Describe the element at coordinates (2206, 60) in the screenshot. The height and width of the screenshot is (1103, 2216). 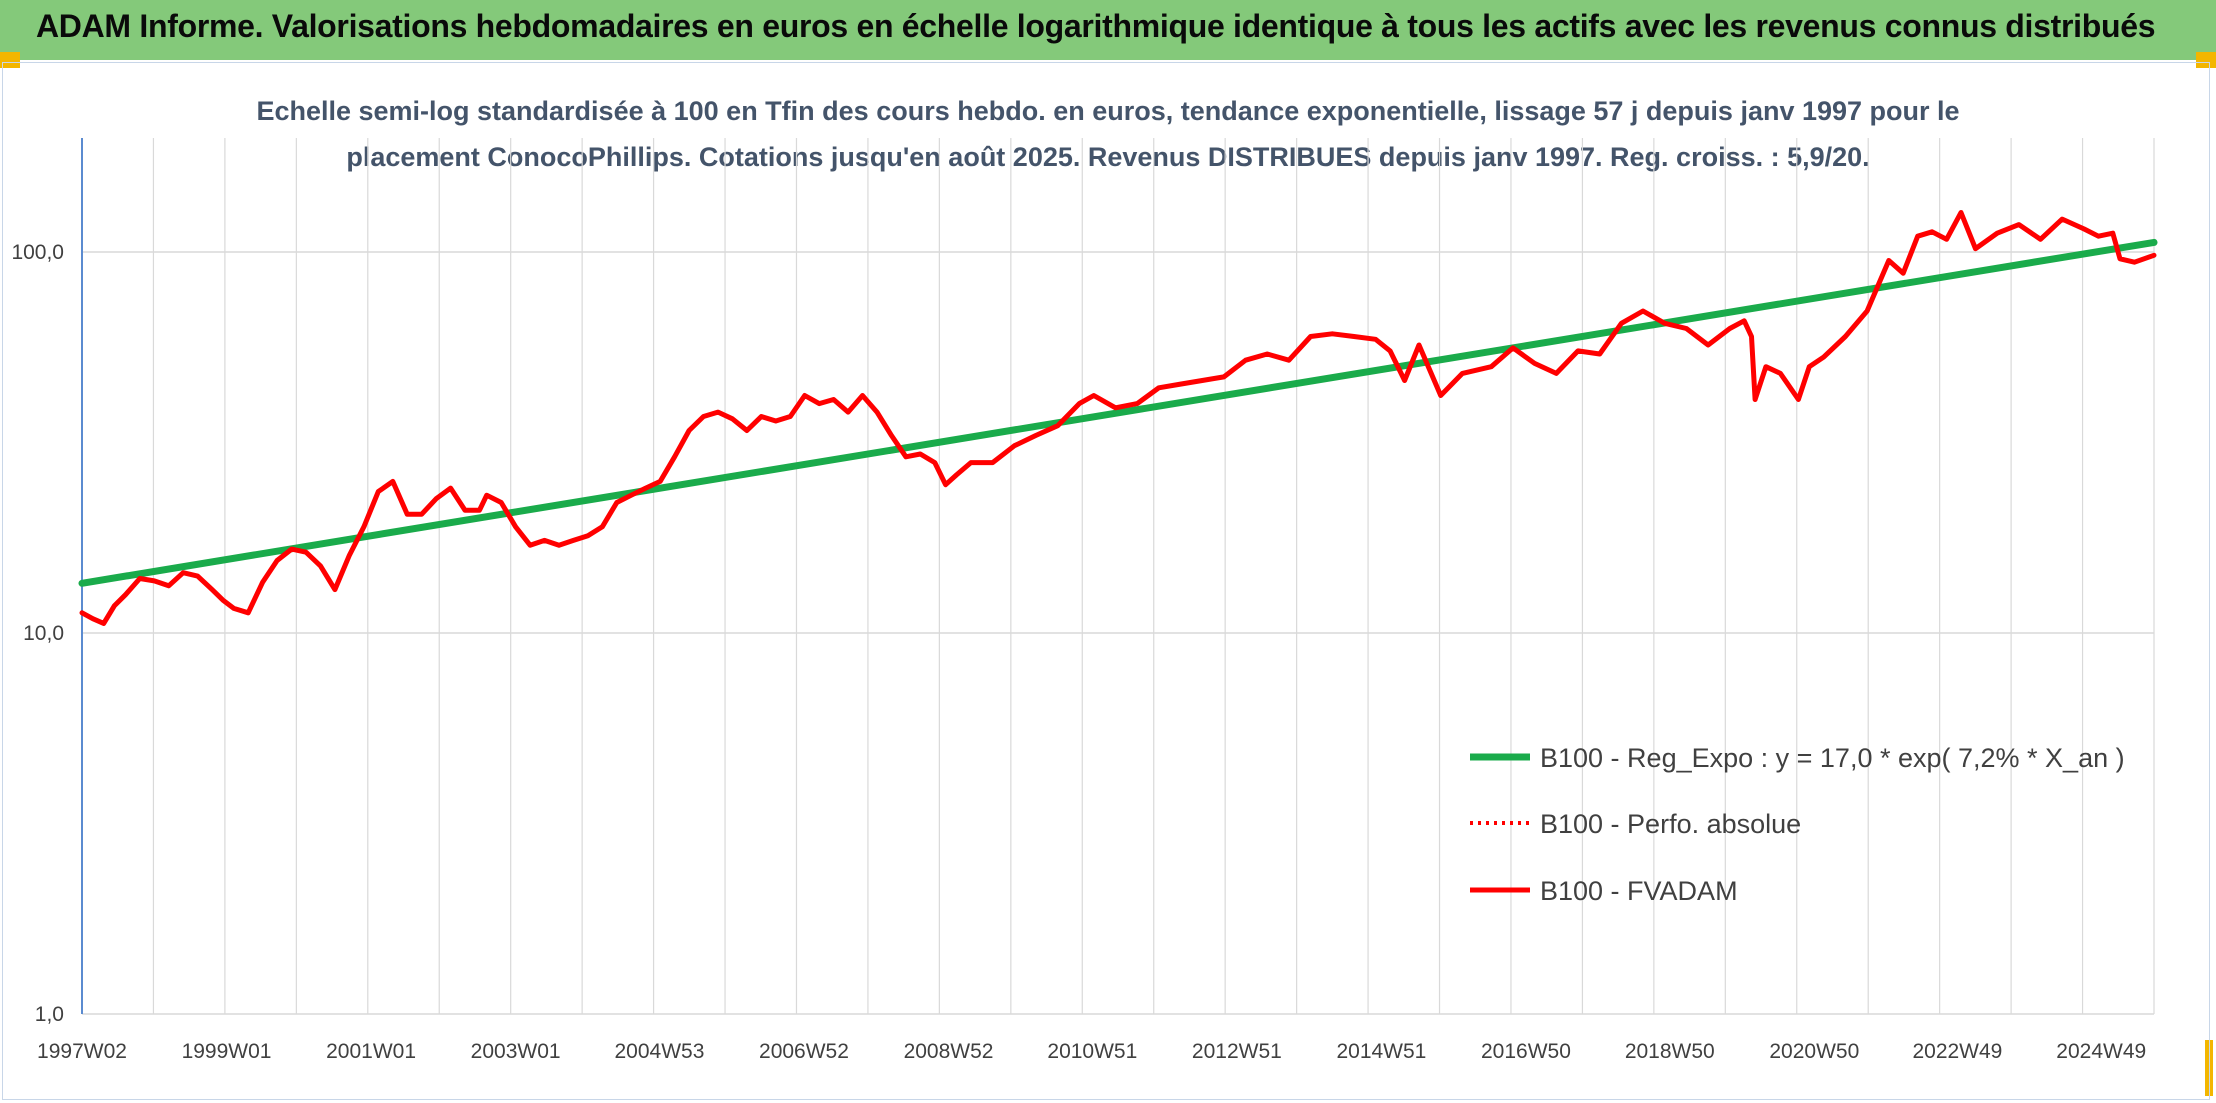
I see `corner-marker-right` at that location.